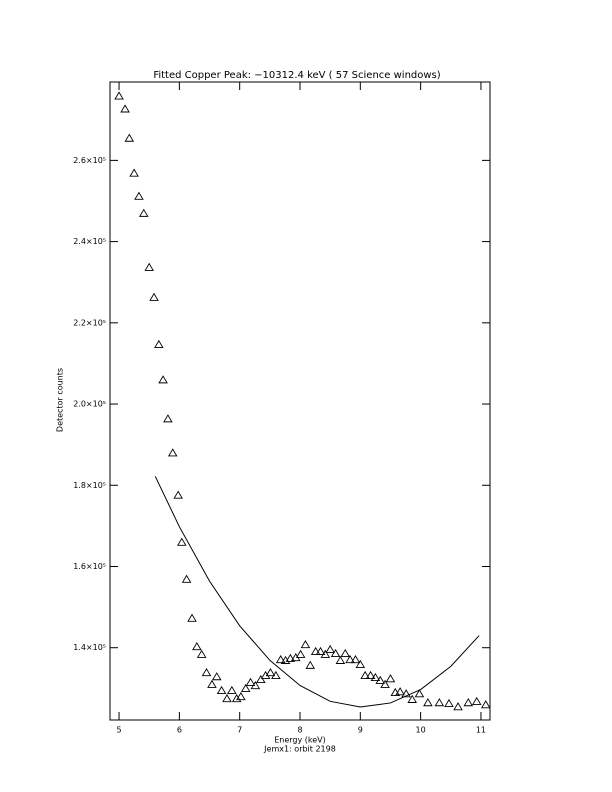 The image size is (612, 792). I want to click on subtitle: Jemx1: orbit 2198, so click(299, 749).